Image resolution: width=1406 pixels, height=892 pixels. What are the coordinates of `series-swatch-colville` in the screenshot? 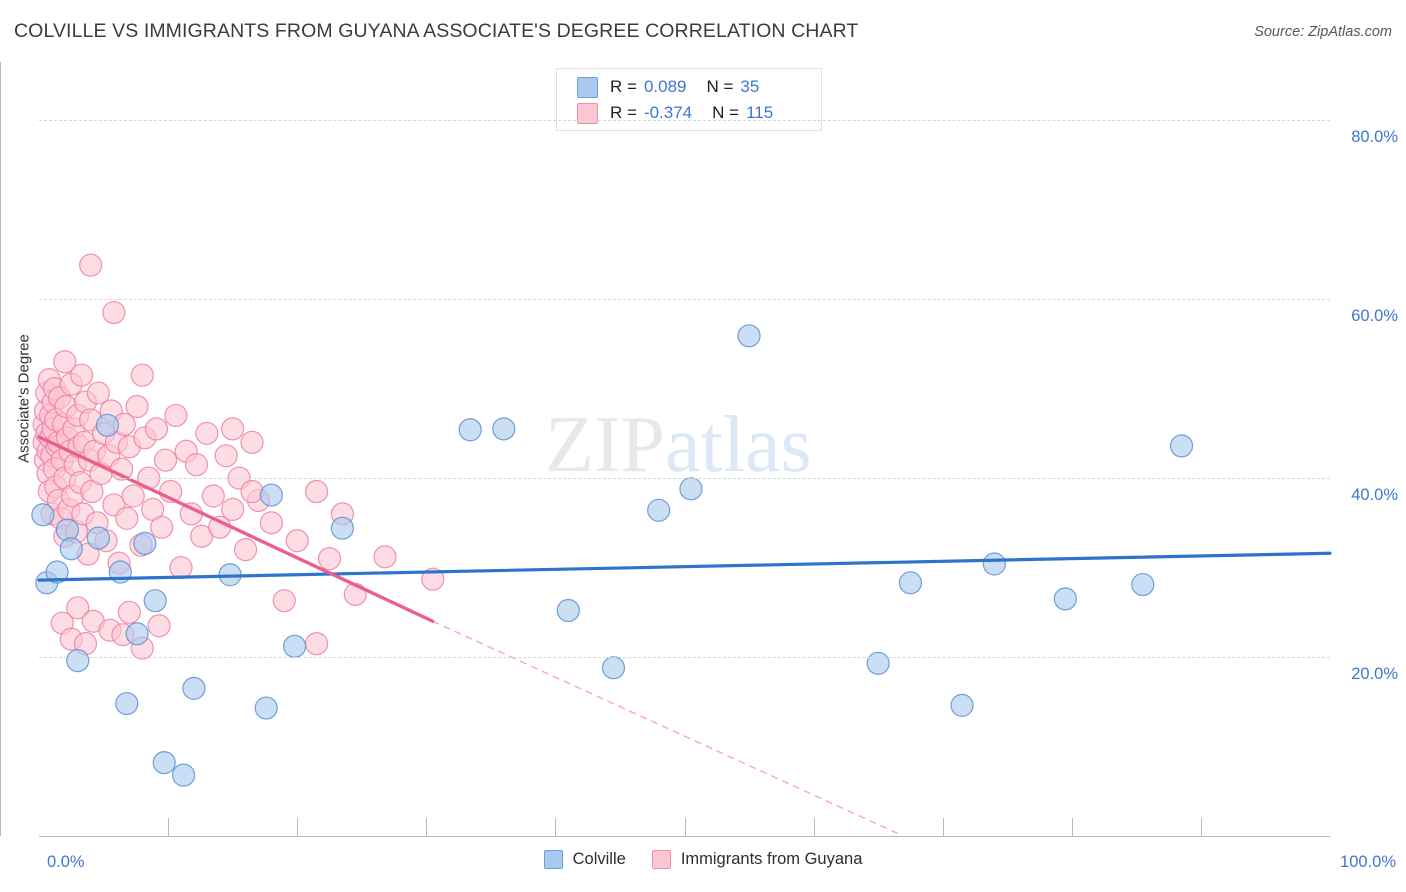 It's located at (587, 87).